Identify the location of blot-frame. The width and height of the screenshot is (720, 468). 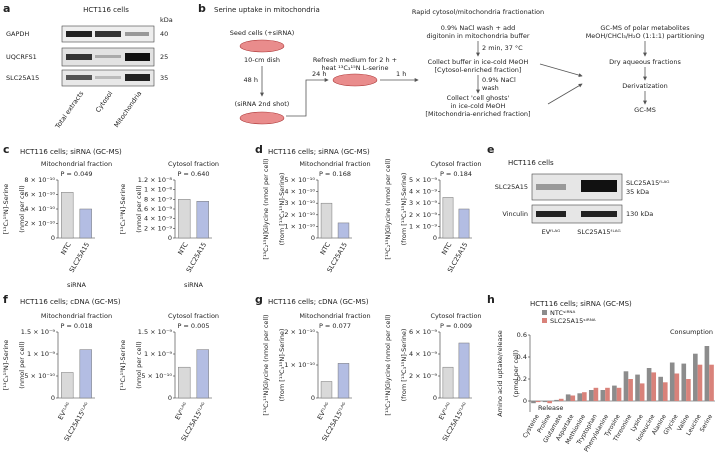
(577, 214).